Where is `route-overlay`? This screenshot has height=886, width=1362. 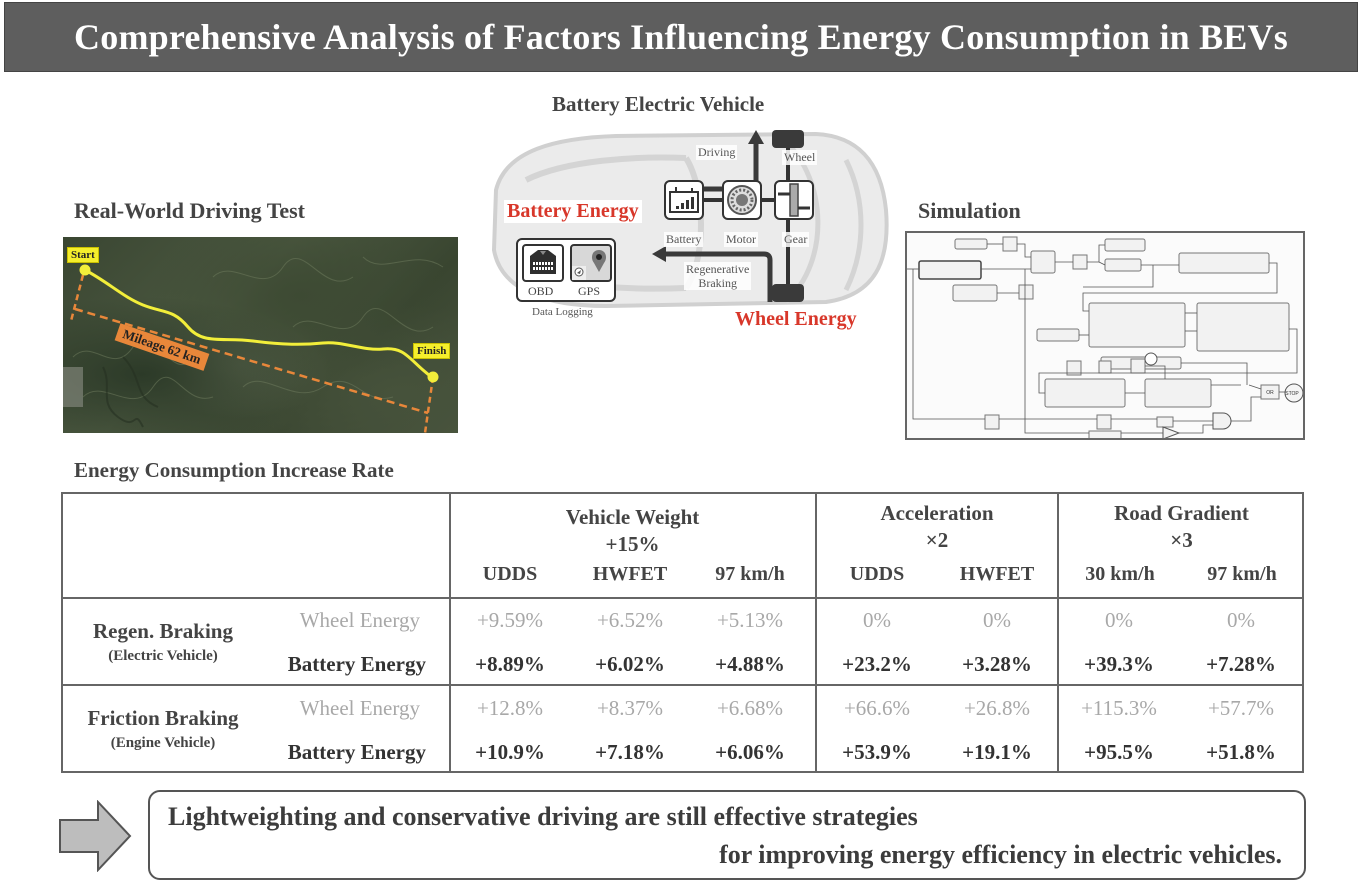 route-overlay is located at coordinates (253, 344).